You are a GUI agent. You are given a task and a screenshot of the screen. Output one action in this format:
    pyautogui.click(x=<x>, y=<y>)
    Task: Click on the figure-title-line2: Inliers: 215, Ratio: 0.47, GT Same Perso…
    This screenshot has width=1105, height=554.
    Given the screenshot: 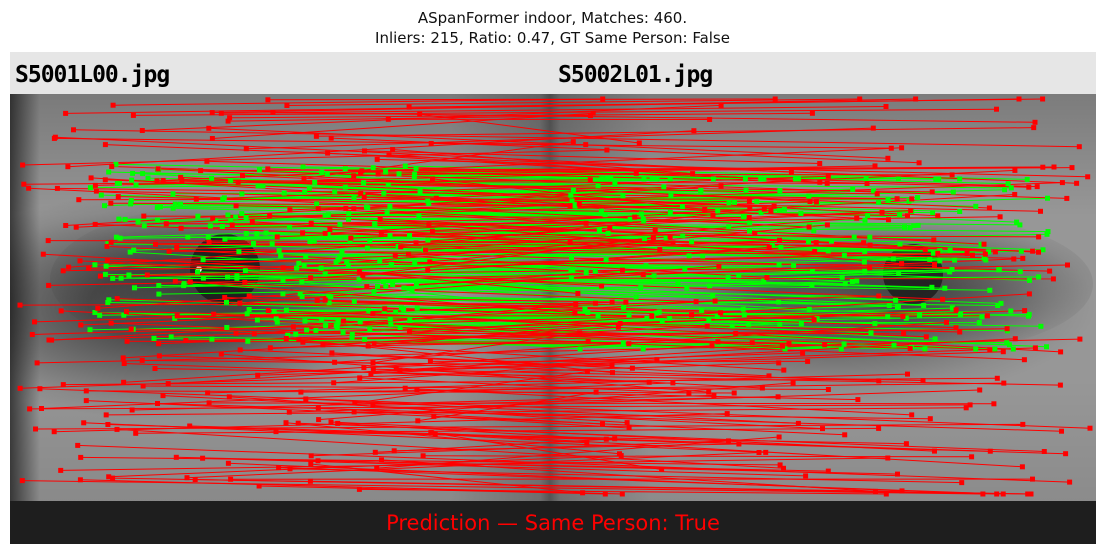 What is the action you would take?
    pyautogui.click(x=552, y=38)
    